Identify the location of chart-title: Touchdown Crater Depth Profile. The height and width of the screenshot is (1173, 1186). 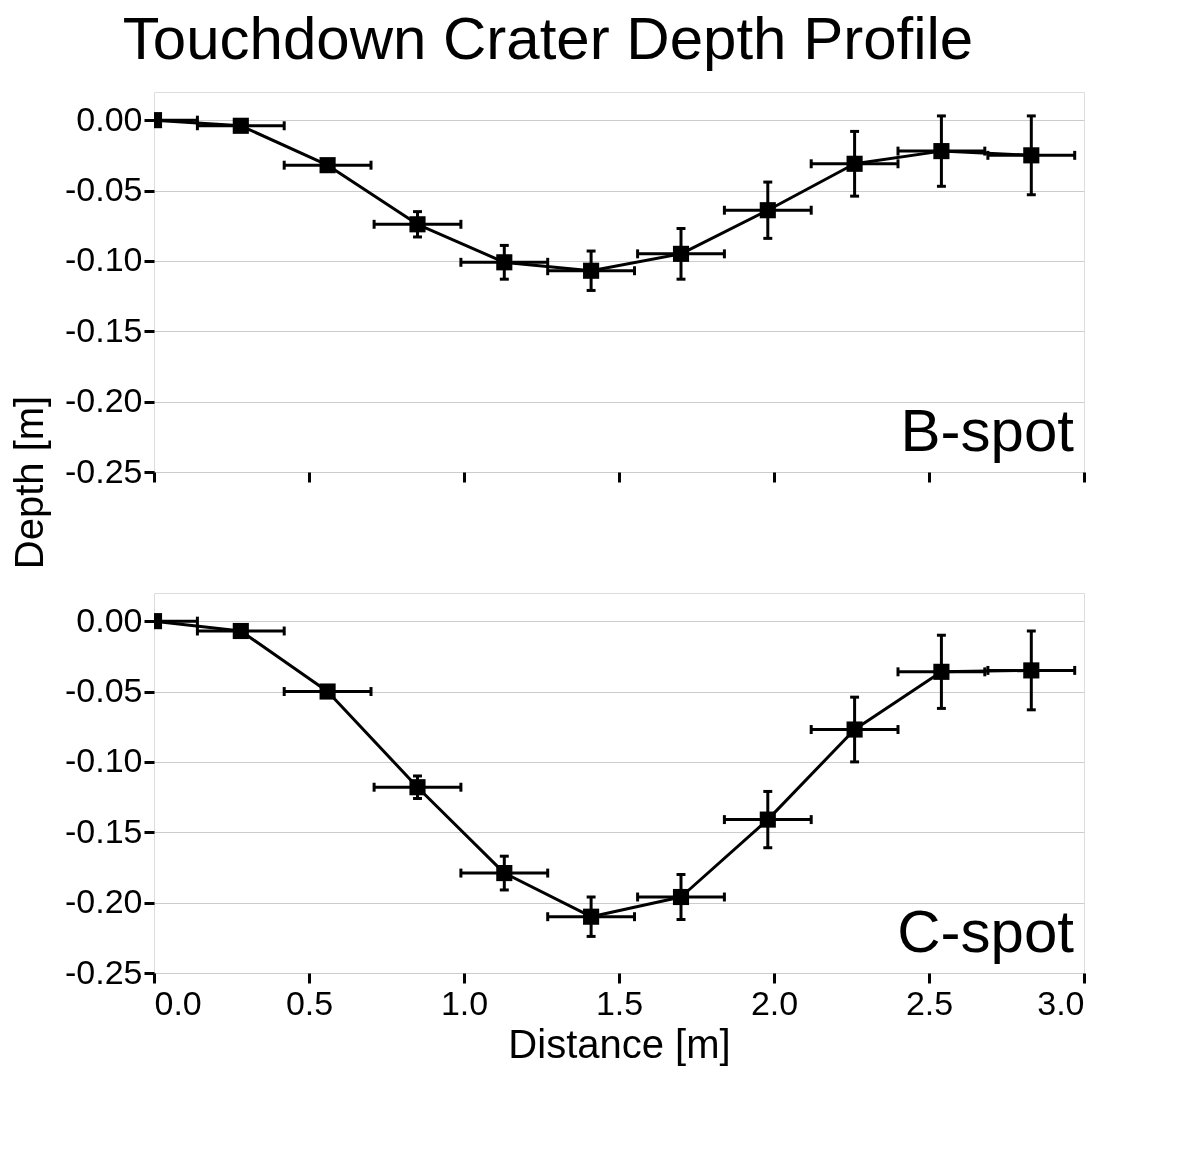
(548, 38).